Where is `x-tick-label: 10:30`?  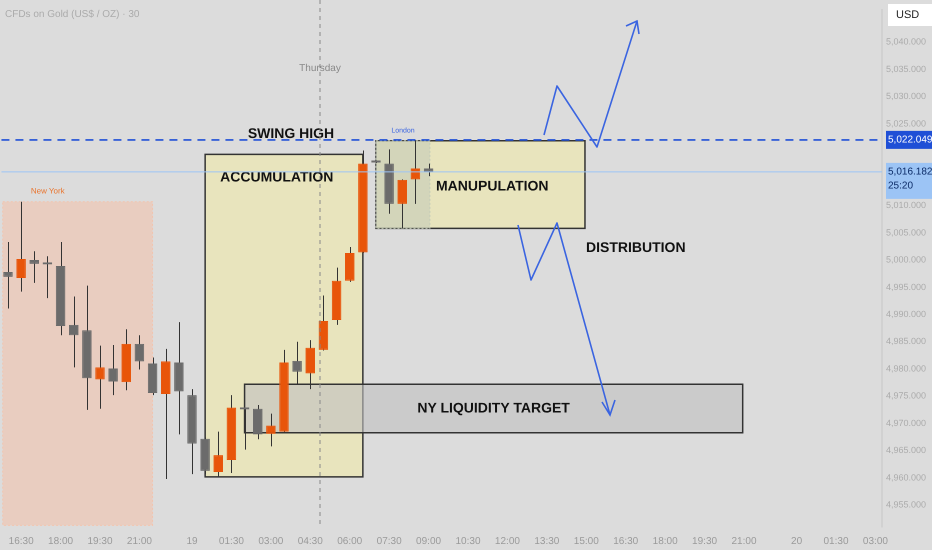
x-tick-label: 10:30 is located at coordinates (468, 541).